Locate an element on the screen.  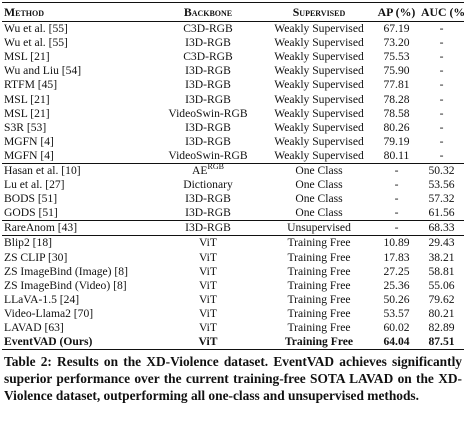
table-cell: Blip2 [18] is located at coordinates (77, 243).